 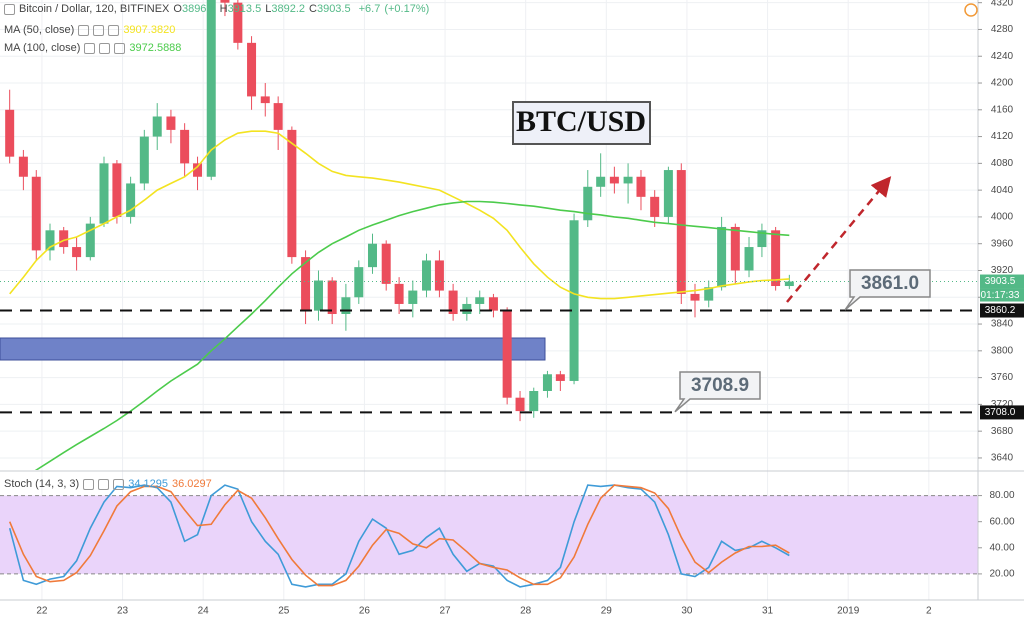 I want to click on series-line, so click(x=399, y=535).